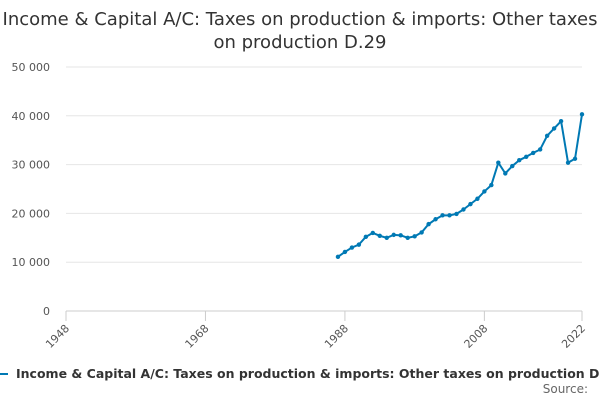 The height and width of the screenshot is (400, 600). What do you see at coordinates (46, 311) in the screenshot?
I see `y-tick-label: 0` at bounding box center [46, 311].